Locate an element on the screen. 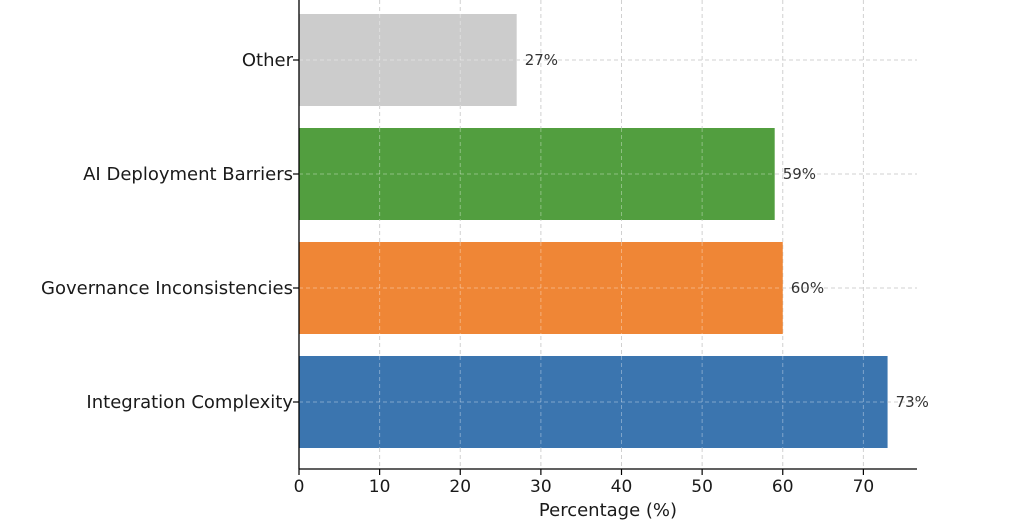 This screenshot has height=531, width=1024. y-tick-label: Integration Complexity is located at coordinates (189, 402).